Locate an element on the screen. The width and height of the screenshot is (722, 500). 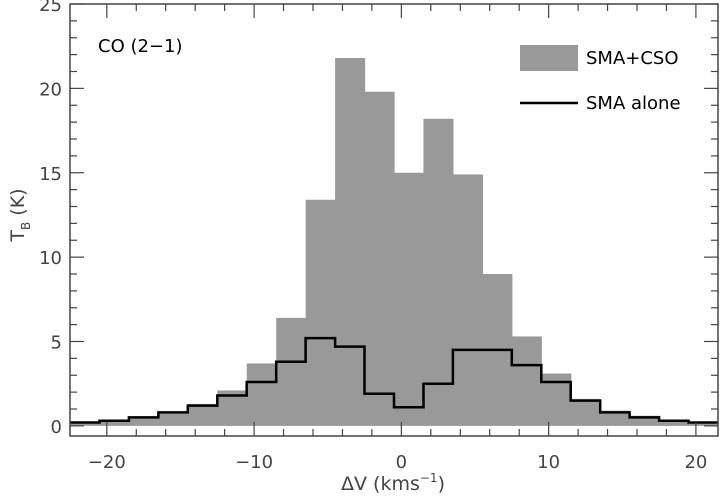
x-tick-label: −20 is located at coordinates (107, 462).